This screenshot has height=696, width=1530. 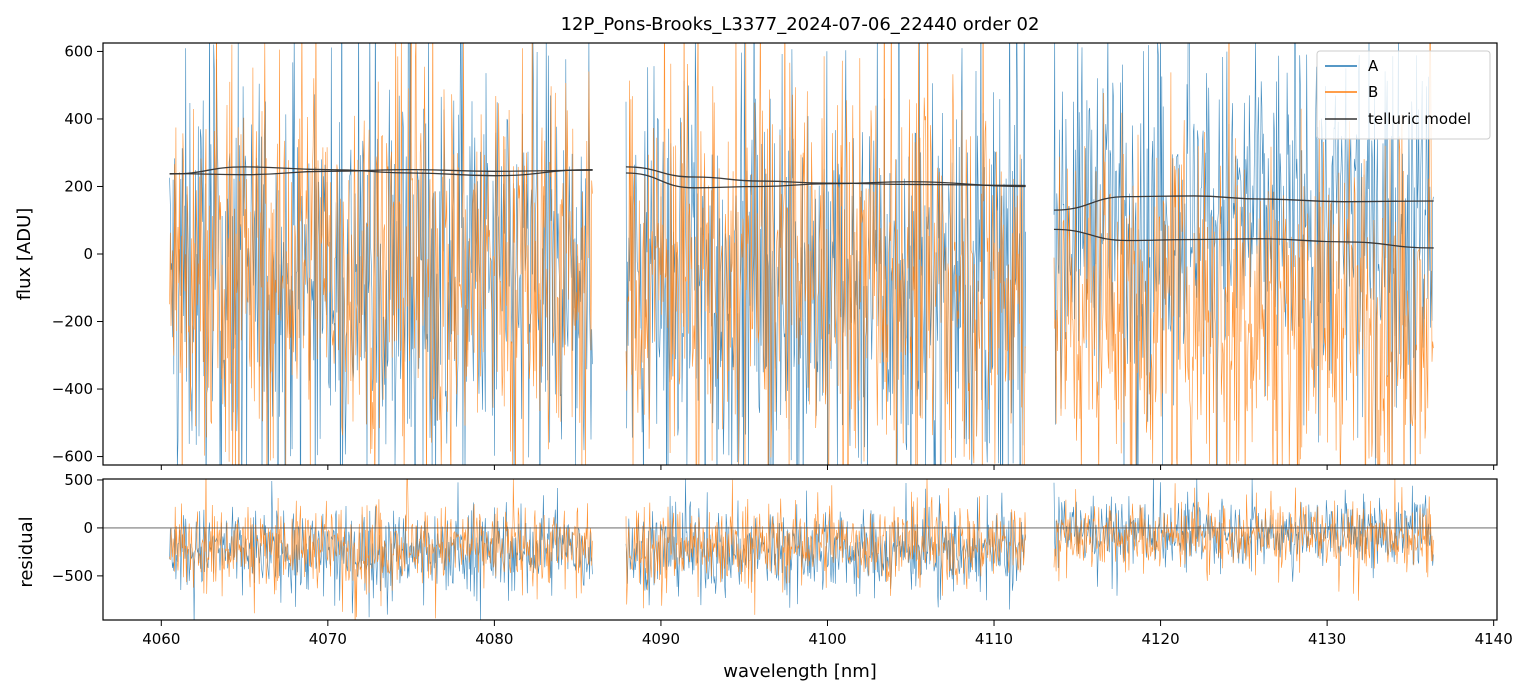 What do you see at coordinates (1327, 639) in the screenshot?
I see `x-tick-label: 4130` at bounding box center [1327, 639].